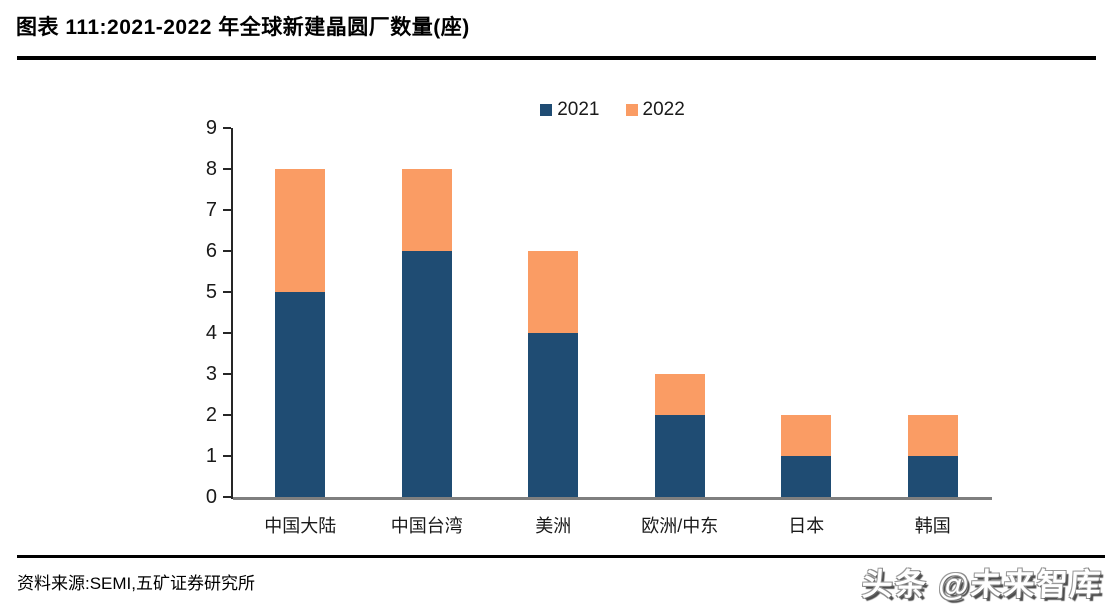 This screenshot has width=1109, height=609. What do you see at coordinates (136, 583) in the screenshot?
I see `source-note: 资料来源:SEMI,五矿证券研究所` at bounding box center [136, 583].